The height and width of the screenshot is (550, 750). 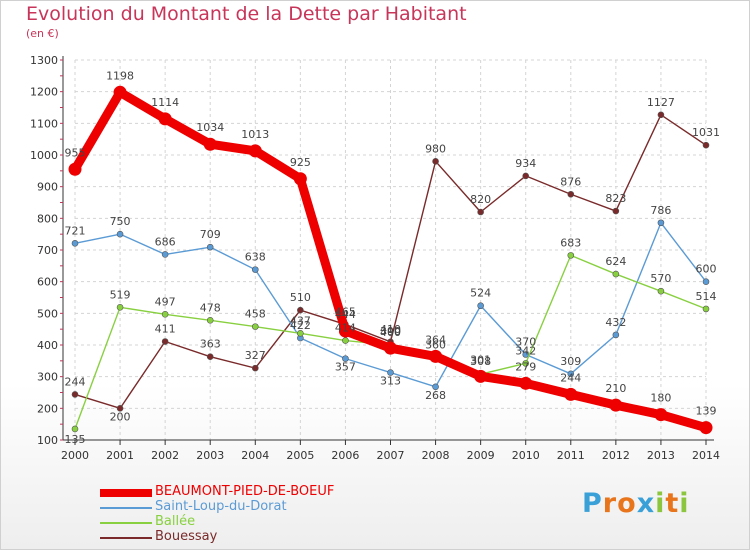 I want to click on data-label: 510, so click(x=300, y=297).